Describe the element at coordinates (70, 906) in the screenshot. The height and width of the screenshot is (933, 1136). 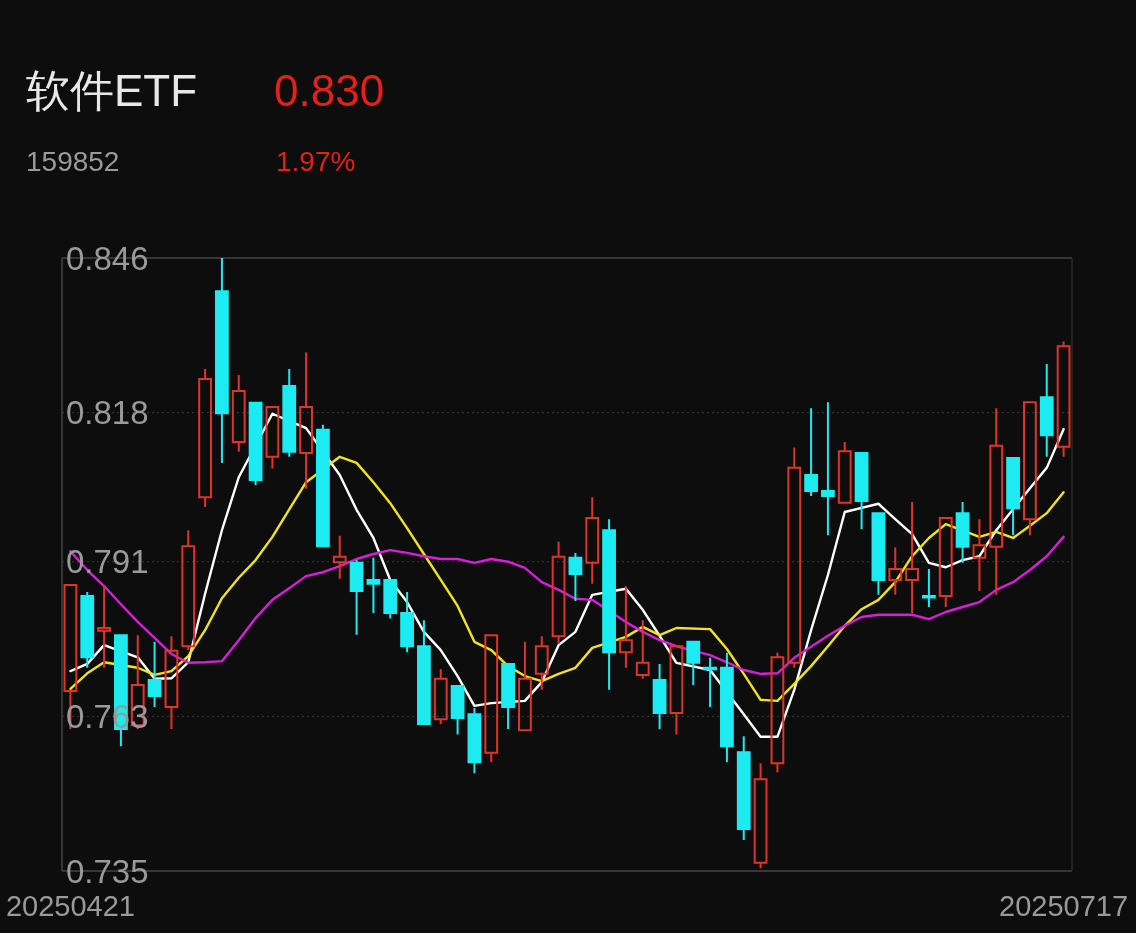
I see `x-tick-label: 20250421` at that location.